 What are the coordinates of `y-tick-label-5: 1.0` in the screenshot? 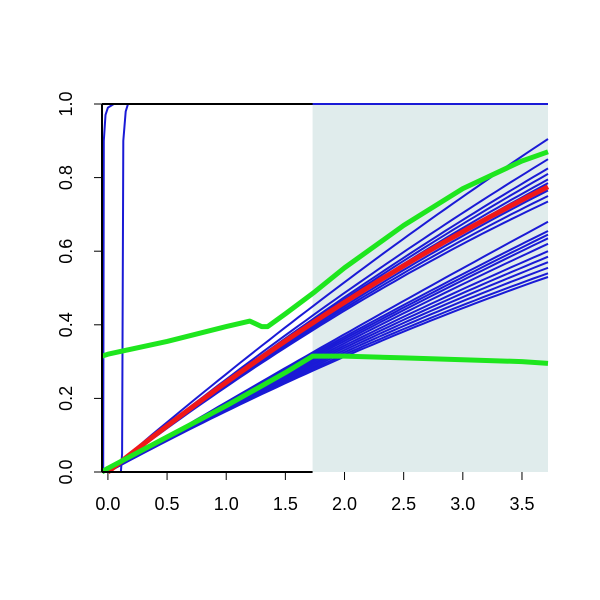 It's located at (66, 103).